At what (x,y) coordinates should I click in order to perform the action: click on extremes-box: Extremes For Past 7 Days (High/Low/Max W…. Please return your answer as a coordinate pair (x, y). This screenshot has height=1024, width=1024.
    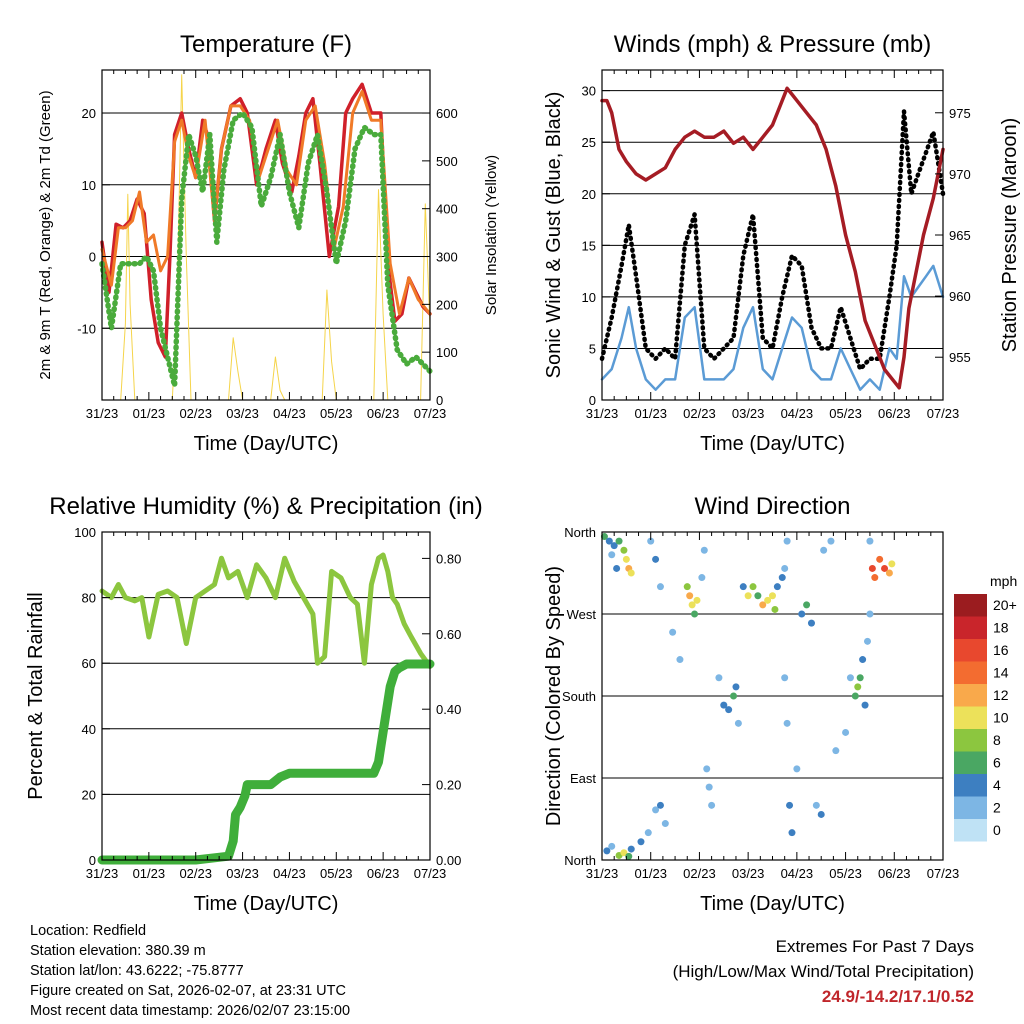
    Looking at the image, I should click on (823, 971).